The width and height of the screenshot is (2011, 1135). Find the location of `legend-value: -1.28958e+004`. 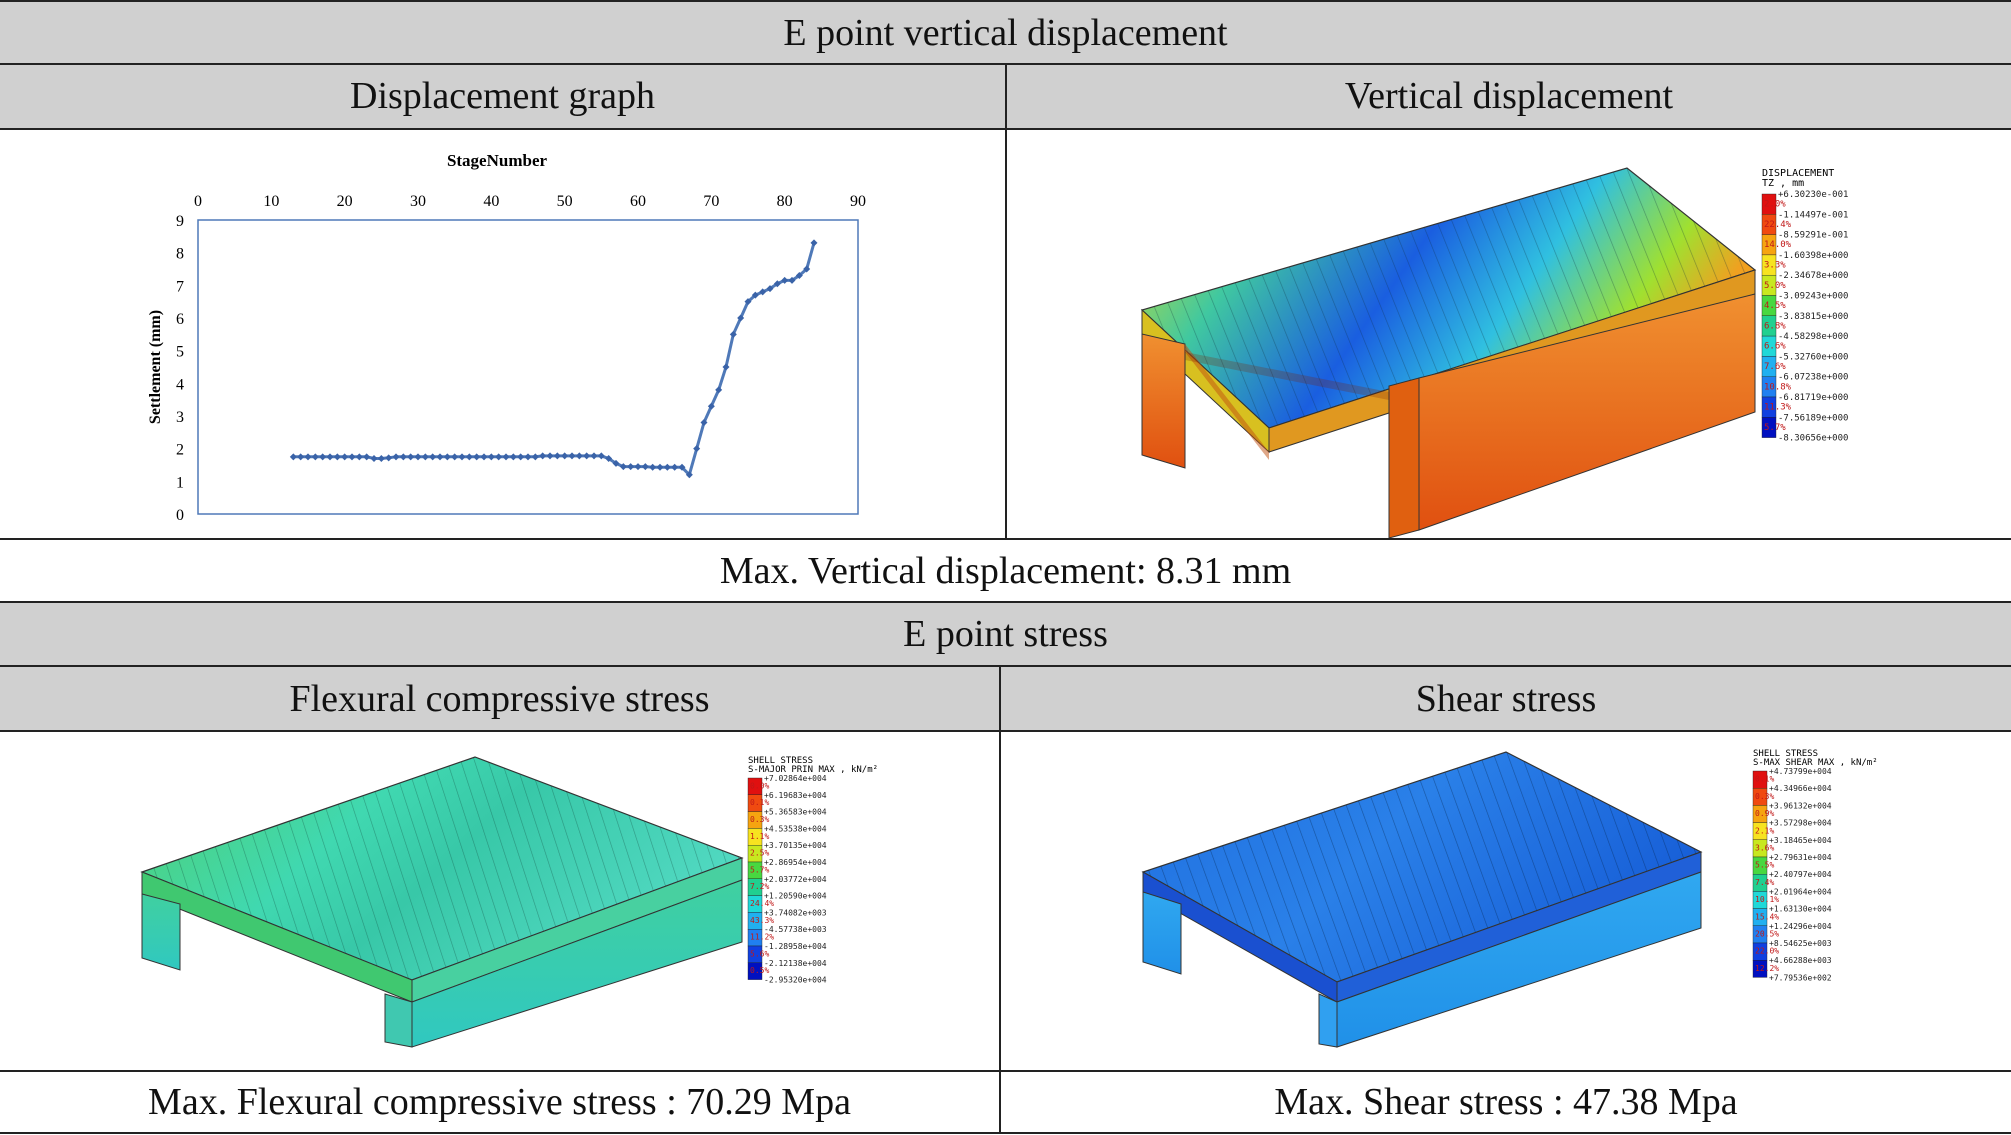

legend-value: -1.28958e+004 is located at coordinates (795, 946).